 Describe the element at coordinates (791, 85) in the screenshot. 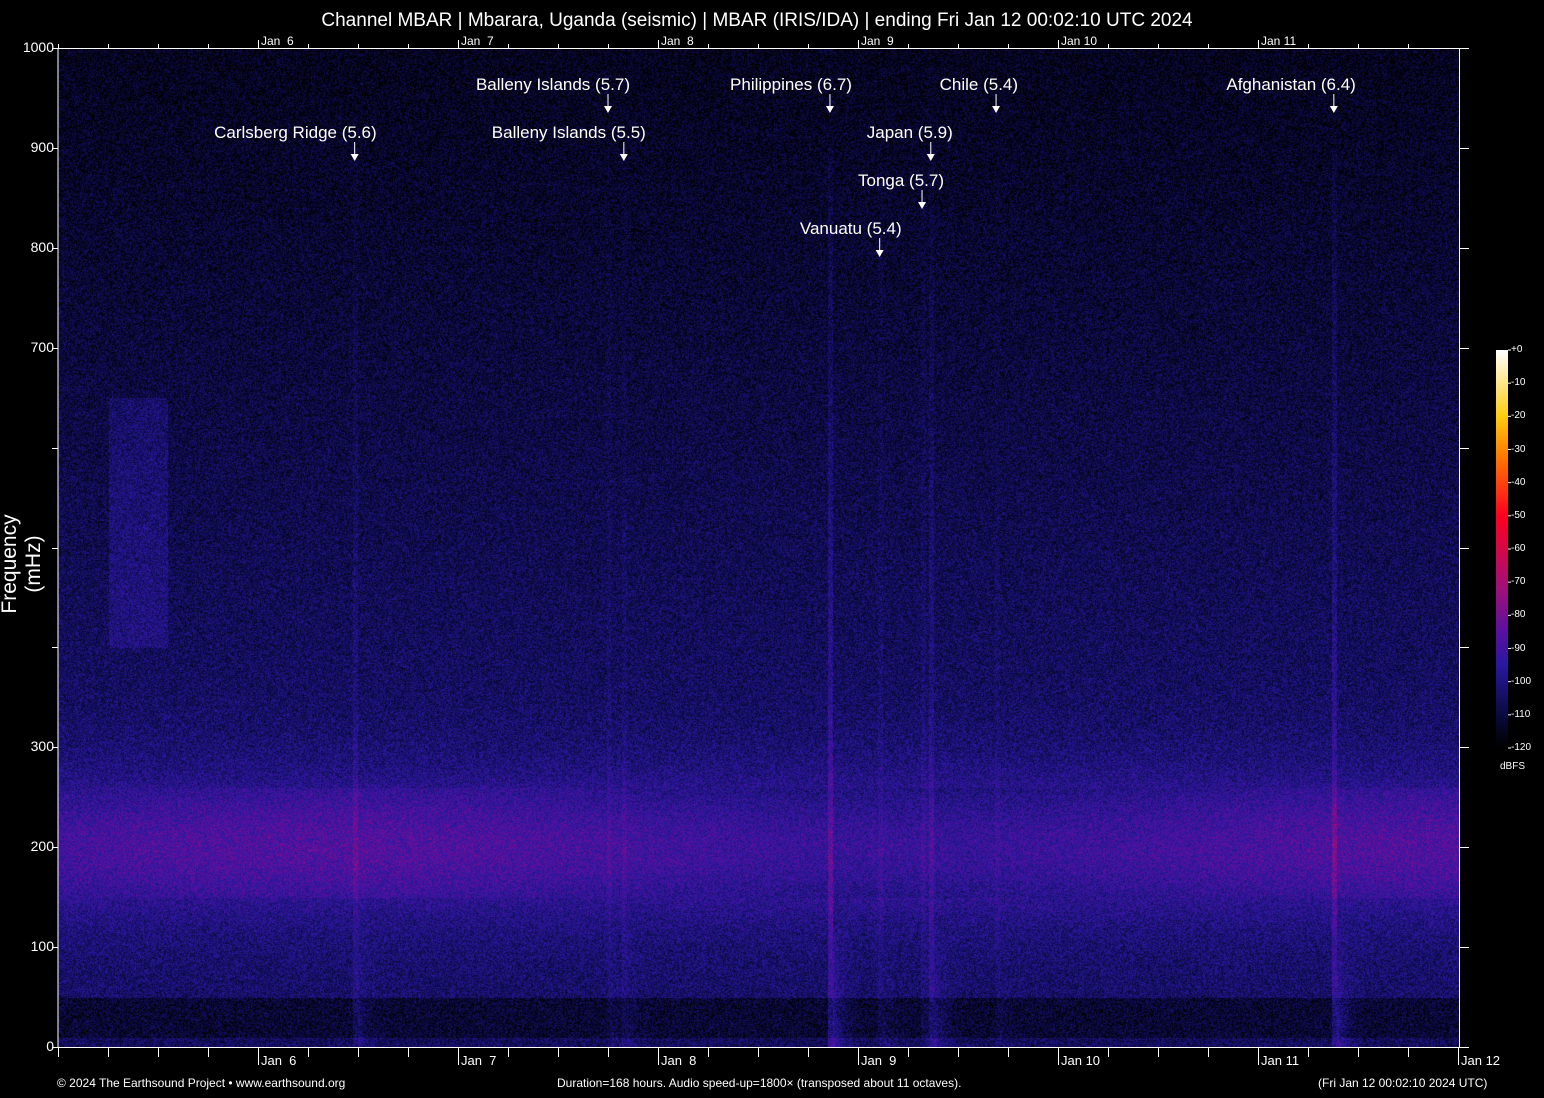

I see `event-label: Philippines (6.7)` at that location.